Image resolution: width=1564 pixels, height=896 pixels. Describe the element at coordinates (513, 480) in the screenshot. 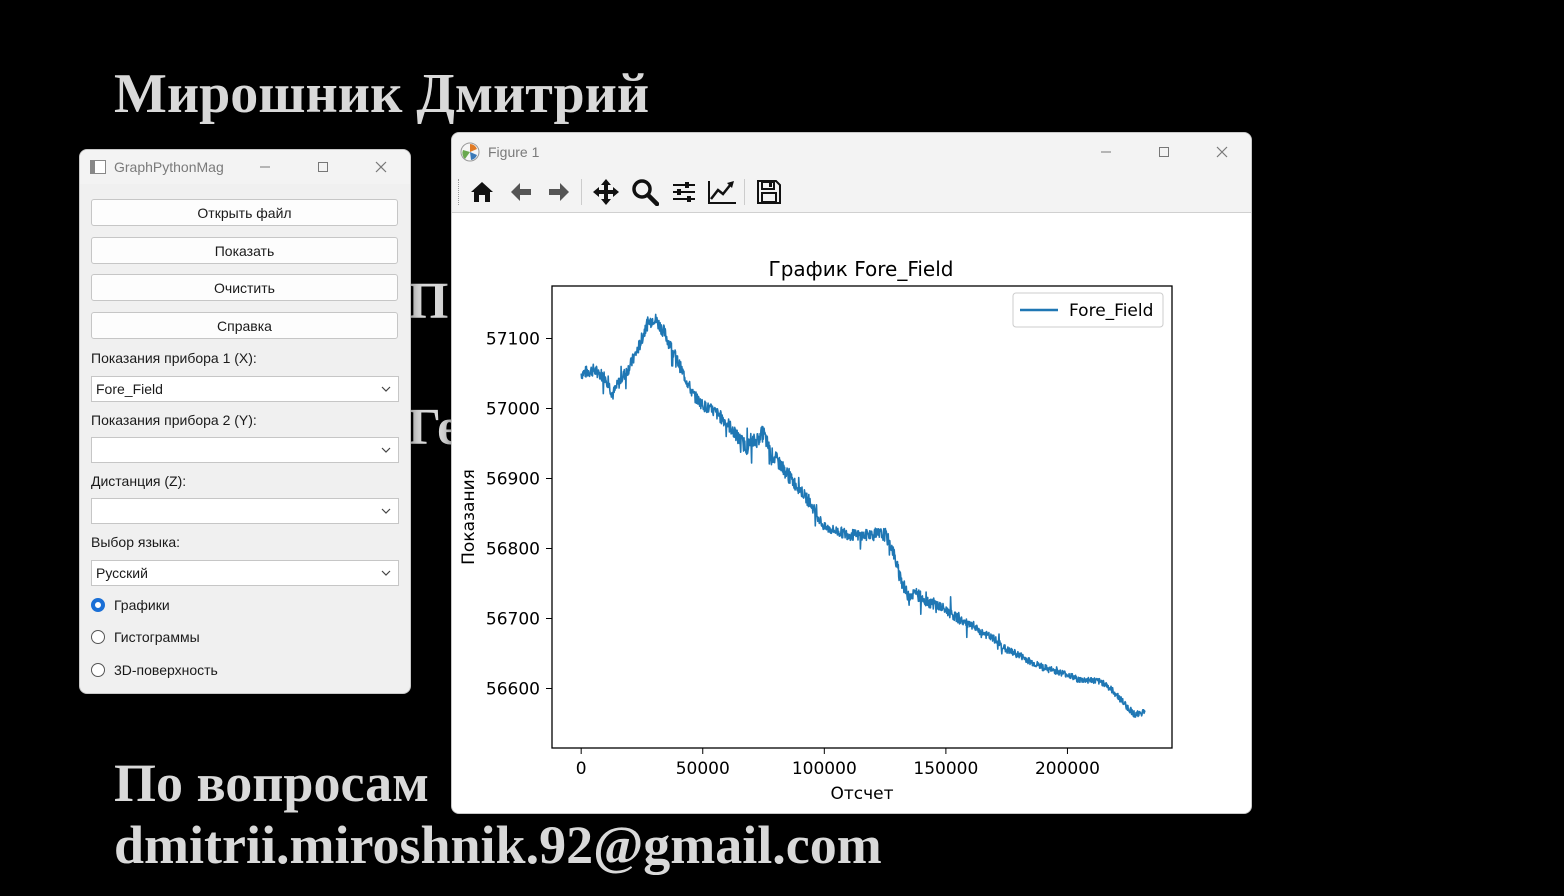

I see `y-tick-label: 56900` at that location.